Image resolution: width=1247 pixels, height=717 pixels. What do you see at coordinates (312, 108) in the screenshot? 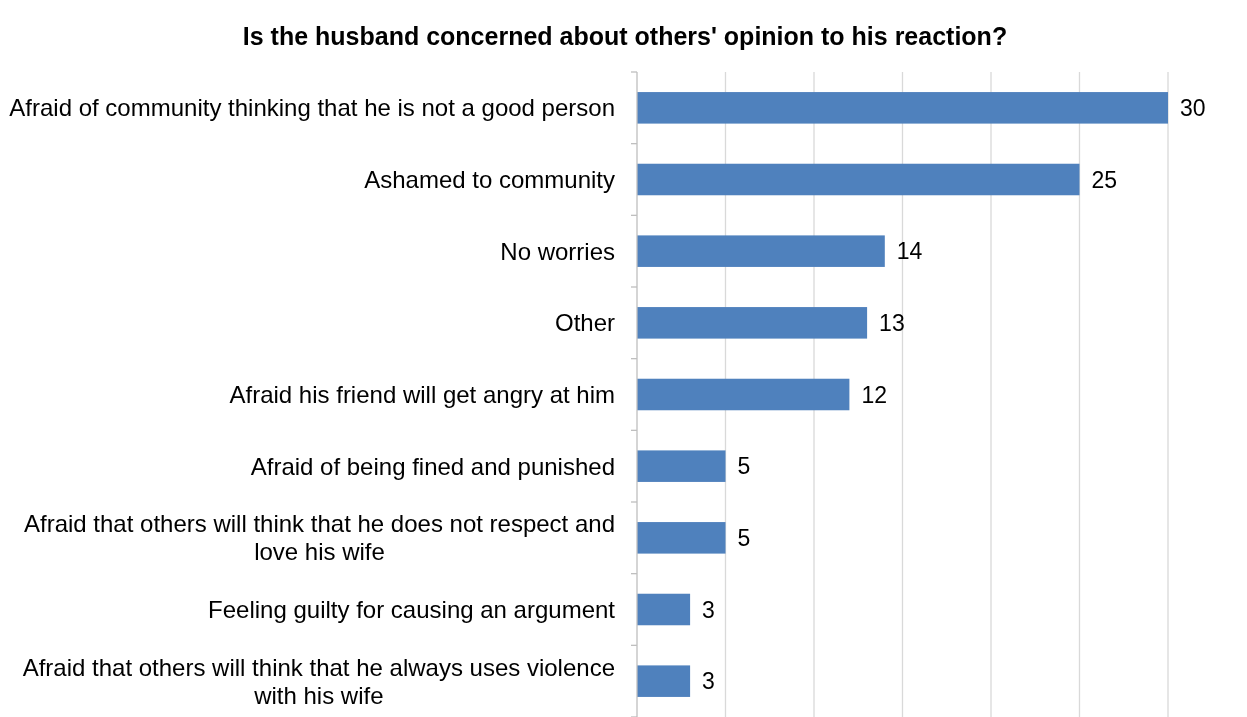
I see `y-tick-label: Afraid of community thinking that he is not a good person` at bounding box center [312, 108].